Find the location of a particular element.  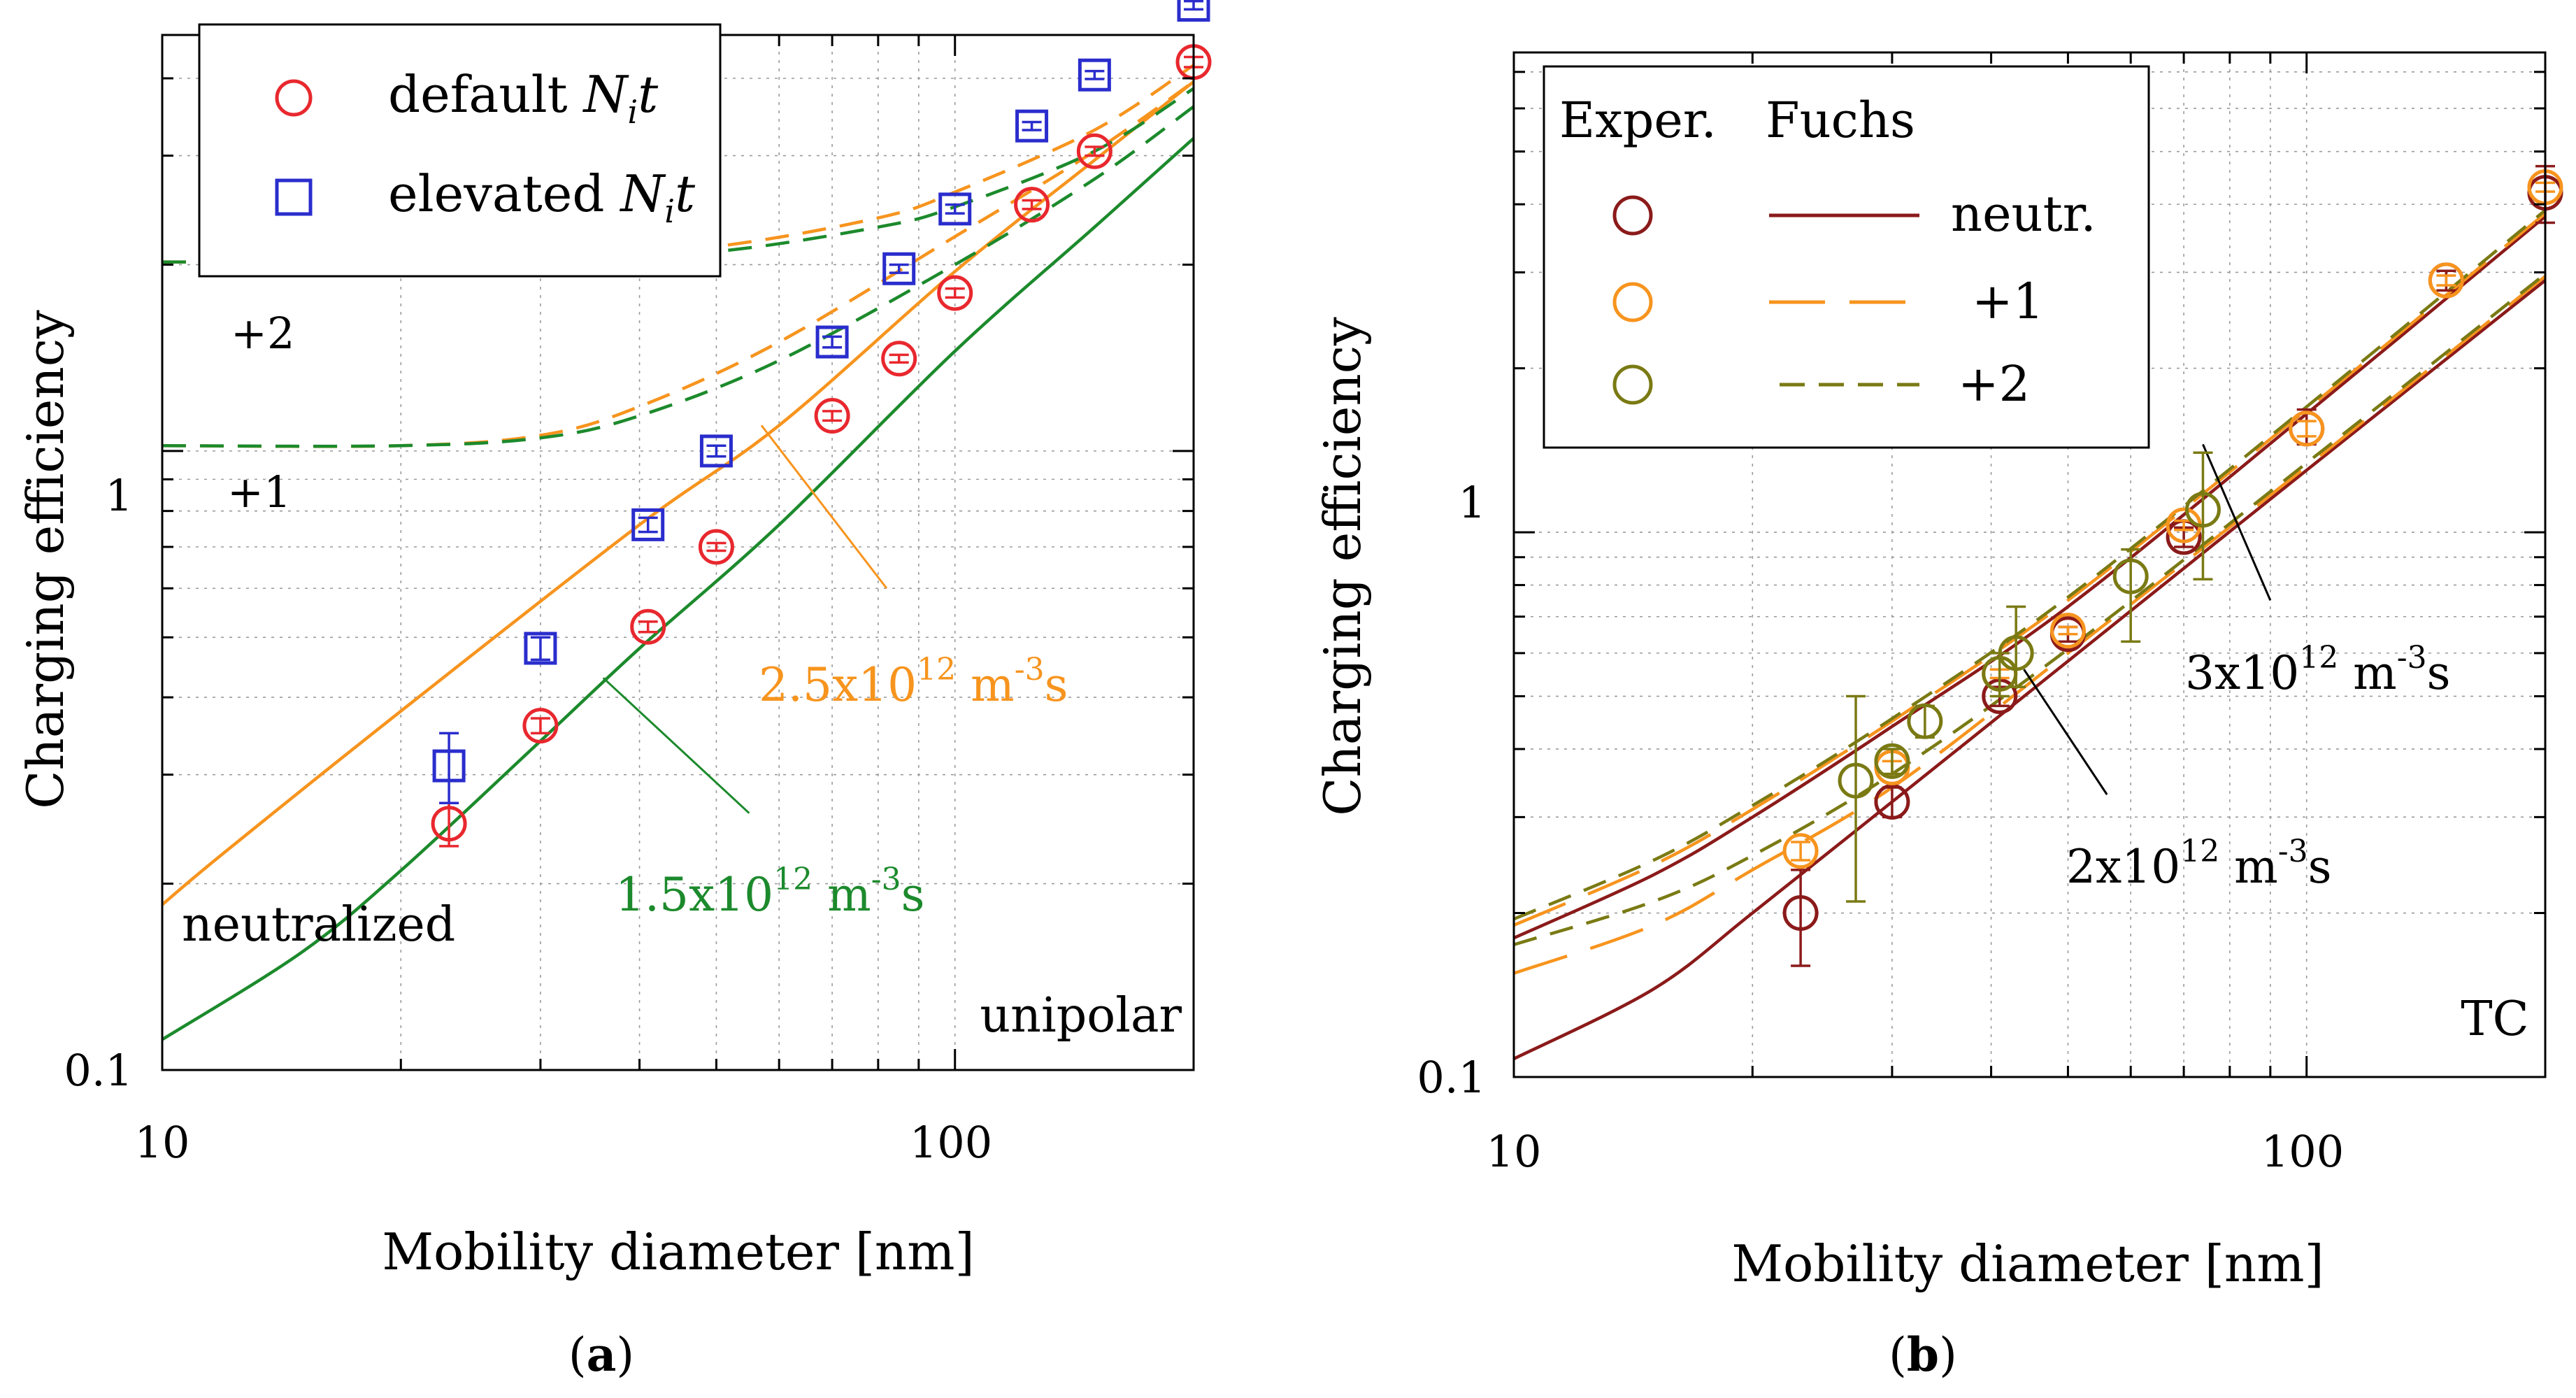

b-2e12-unit: m is located at coordinates (2248, 867).